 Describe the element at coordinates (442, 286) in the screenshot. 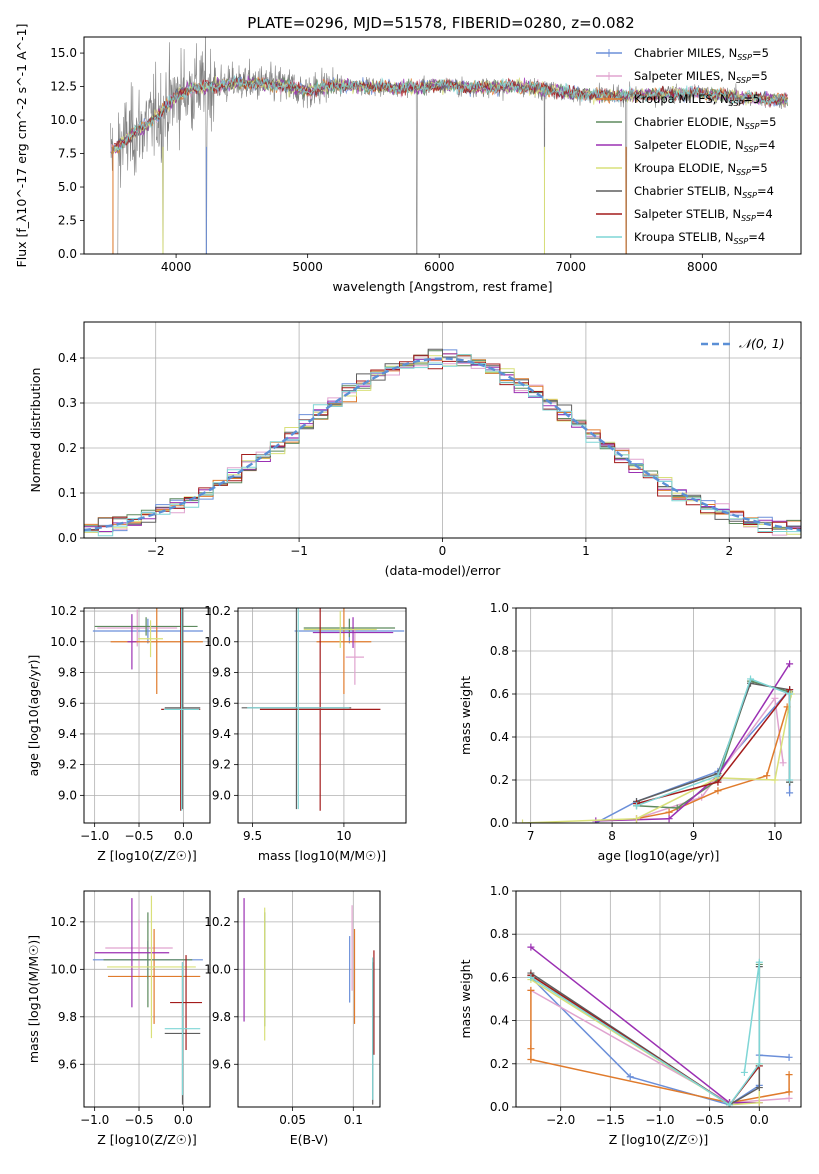

I see `x-axis-label: wavelength [Angstrom, rest frame]` at that location.